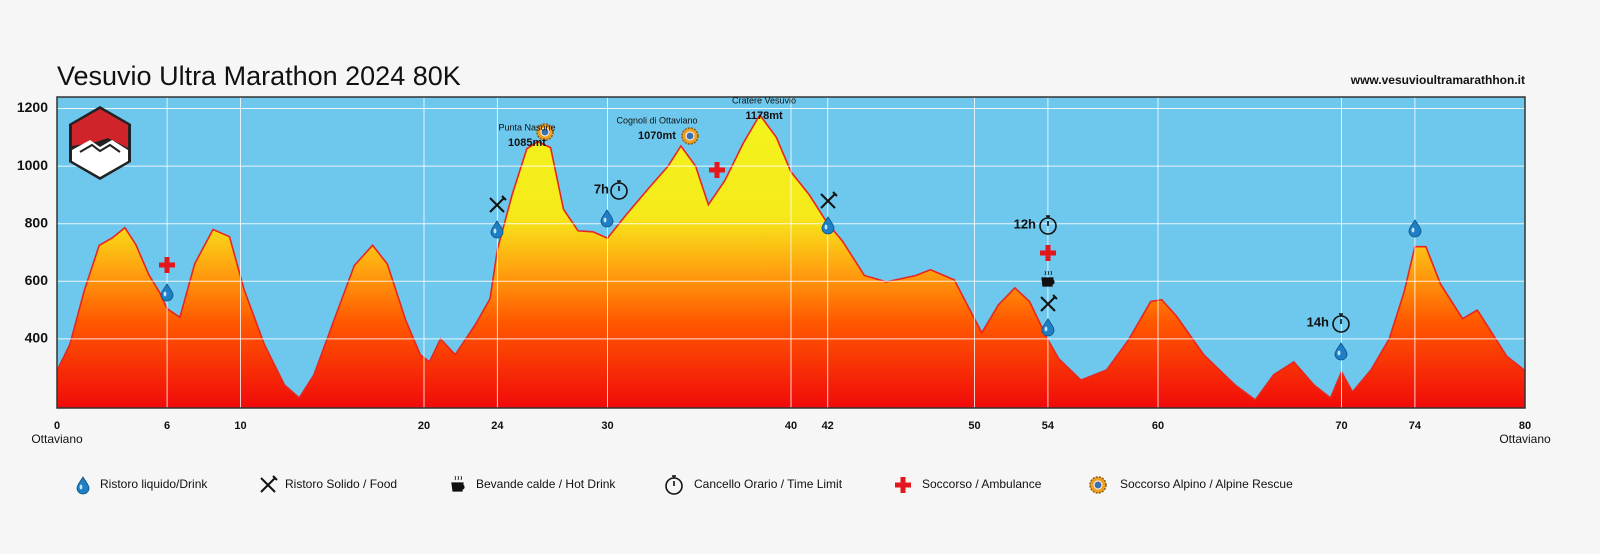 This screenshot has height=554, width=1600. I want to click on y-tick-label: 800, so click(37, 222).